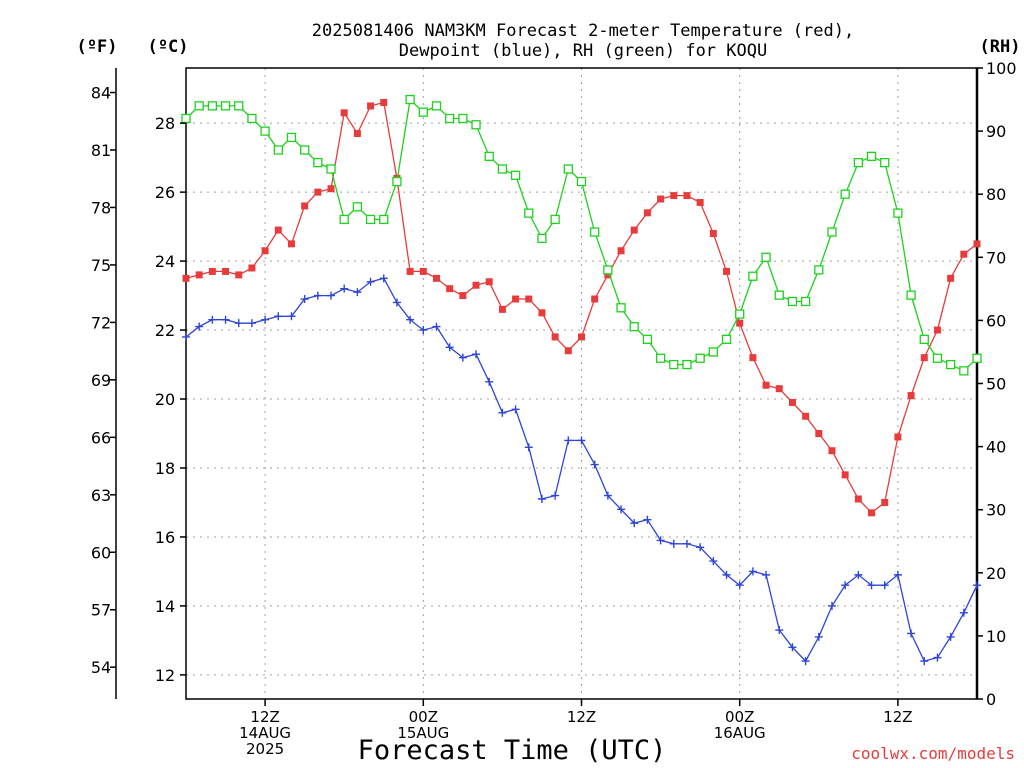 This screenshot has height=768, width=1024. Describe the element at coordinates (101, 265) in the screenshot. I see `fahrenheit-tick-label: 75` at that location.